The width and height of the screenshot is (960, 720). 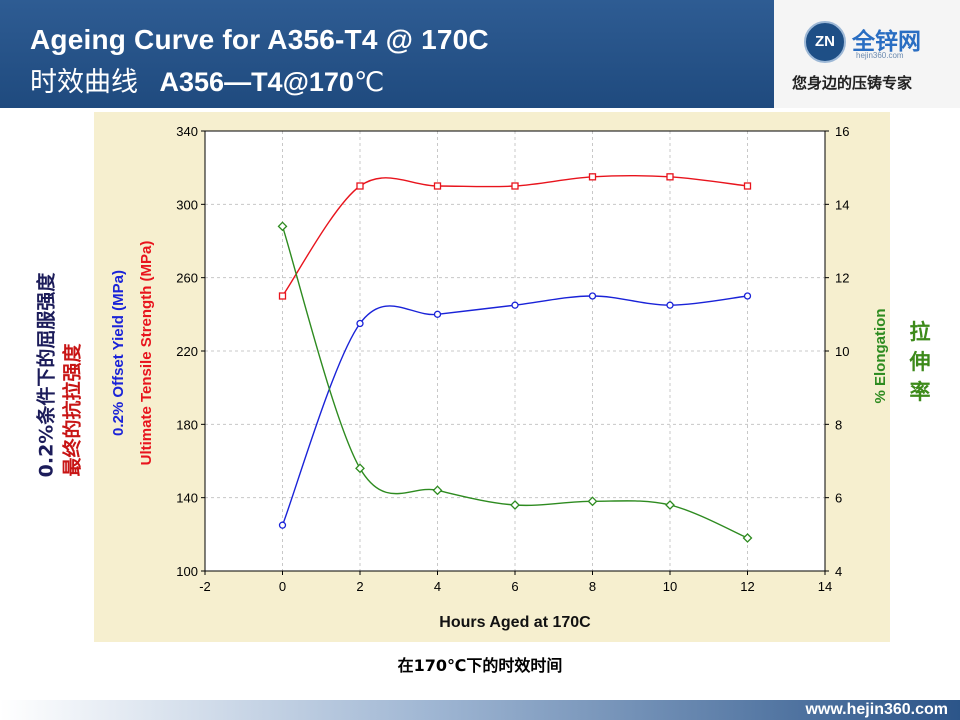 What do you see at coordinates (480, 710) in the screenshot?
I see `footer-bar: www.hejin360.com` at bounding box center [480, 710].